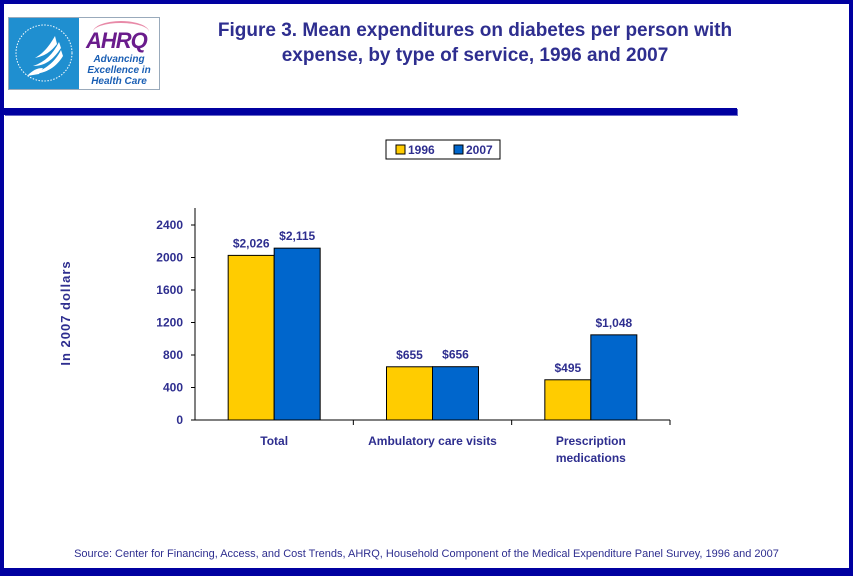  What do you see at coordinates (179, 420) in the screenshot?
I see `y-tick-label: 0` at bounding box center [179, 420].